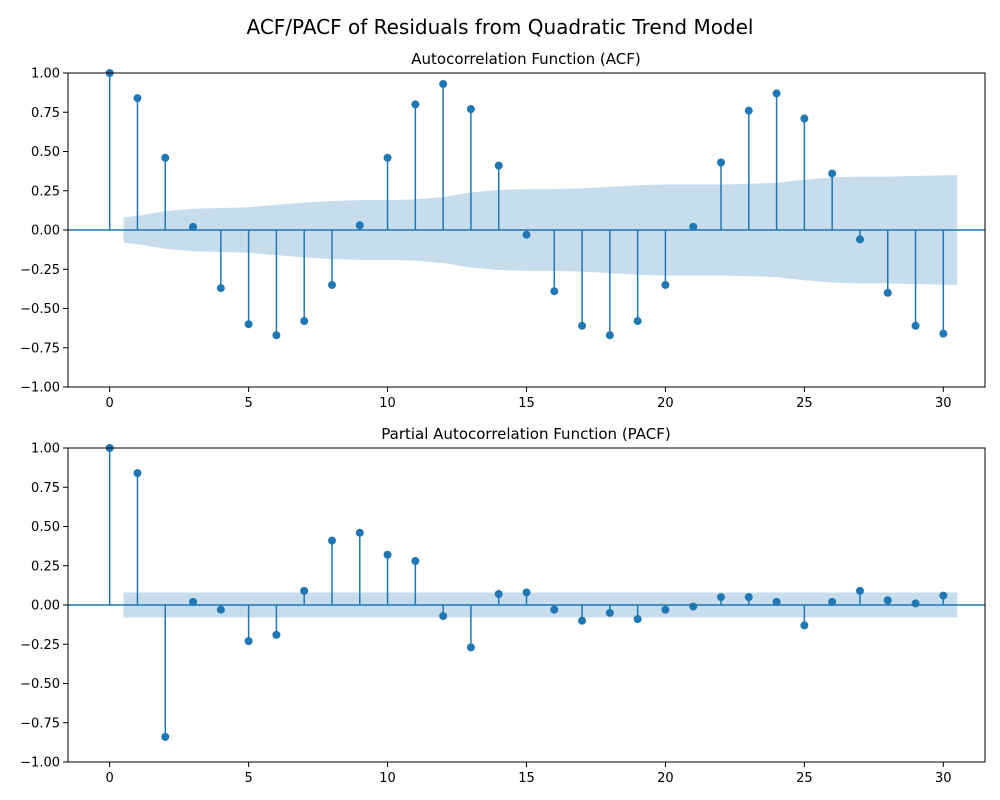 The image size is (1000, 800). What do you see at coordinates (525, 434) in the screenshot?
I see `pacf-title: Partial Autocorrelation Function (PACF)` at bounding box center [525, 434].